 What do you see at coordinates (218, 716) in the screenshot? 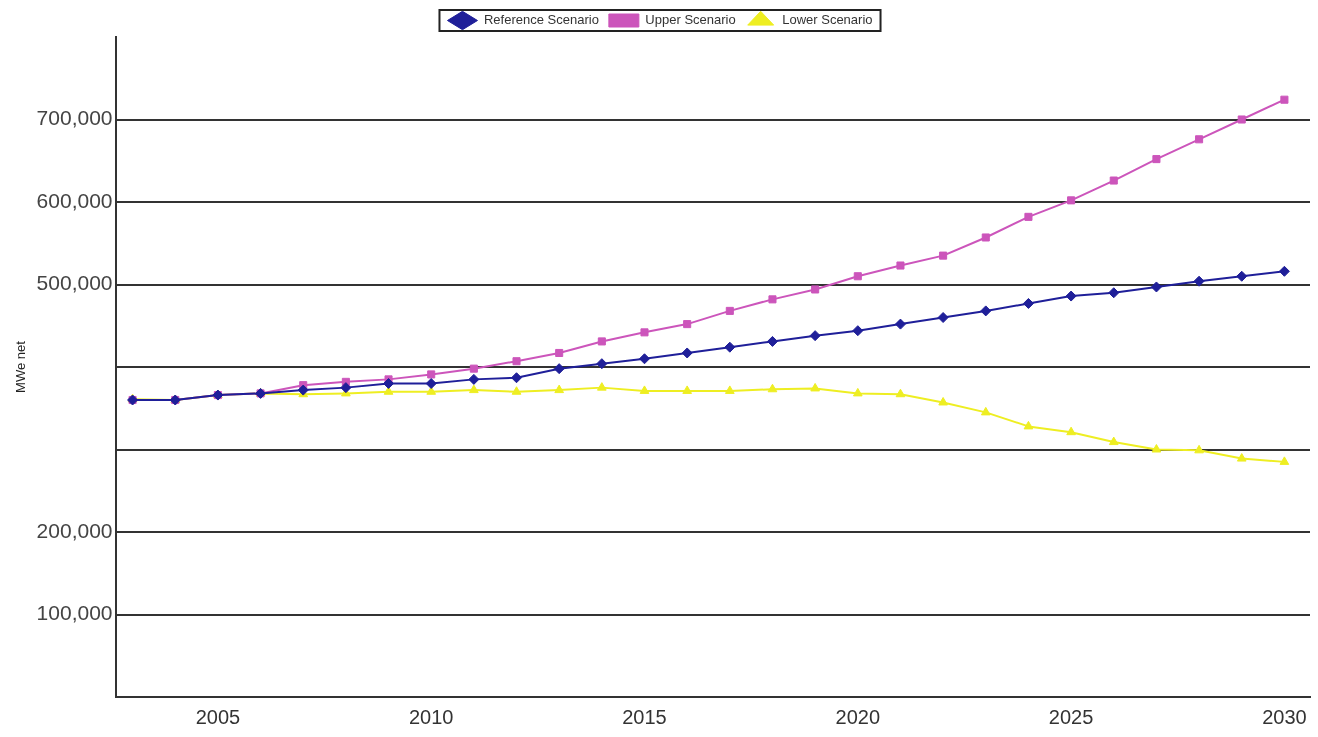
I see `x-tick-label: 2005` at bounding box center [218, 716].